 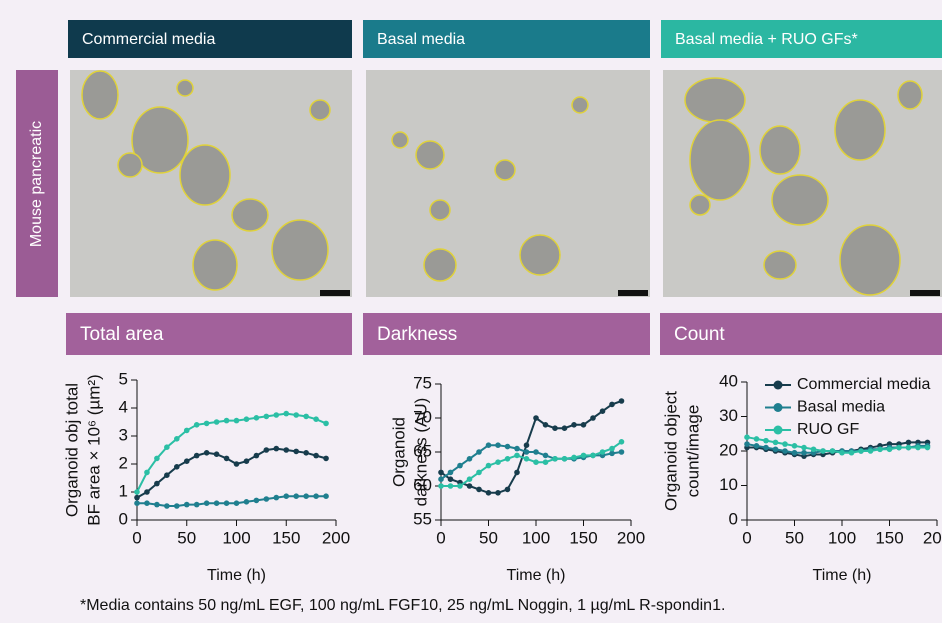 What do you see at coordinates (778, 407) in the screenshot?
I see `legend-marker` at bounding box center [778, 407].